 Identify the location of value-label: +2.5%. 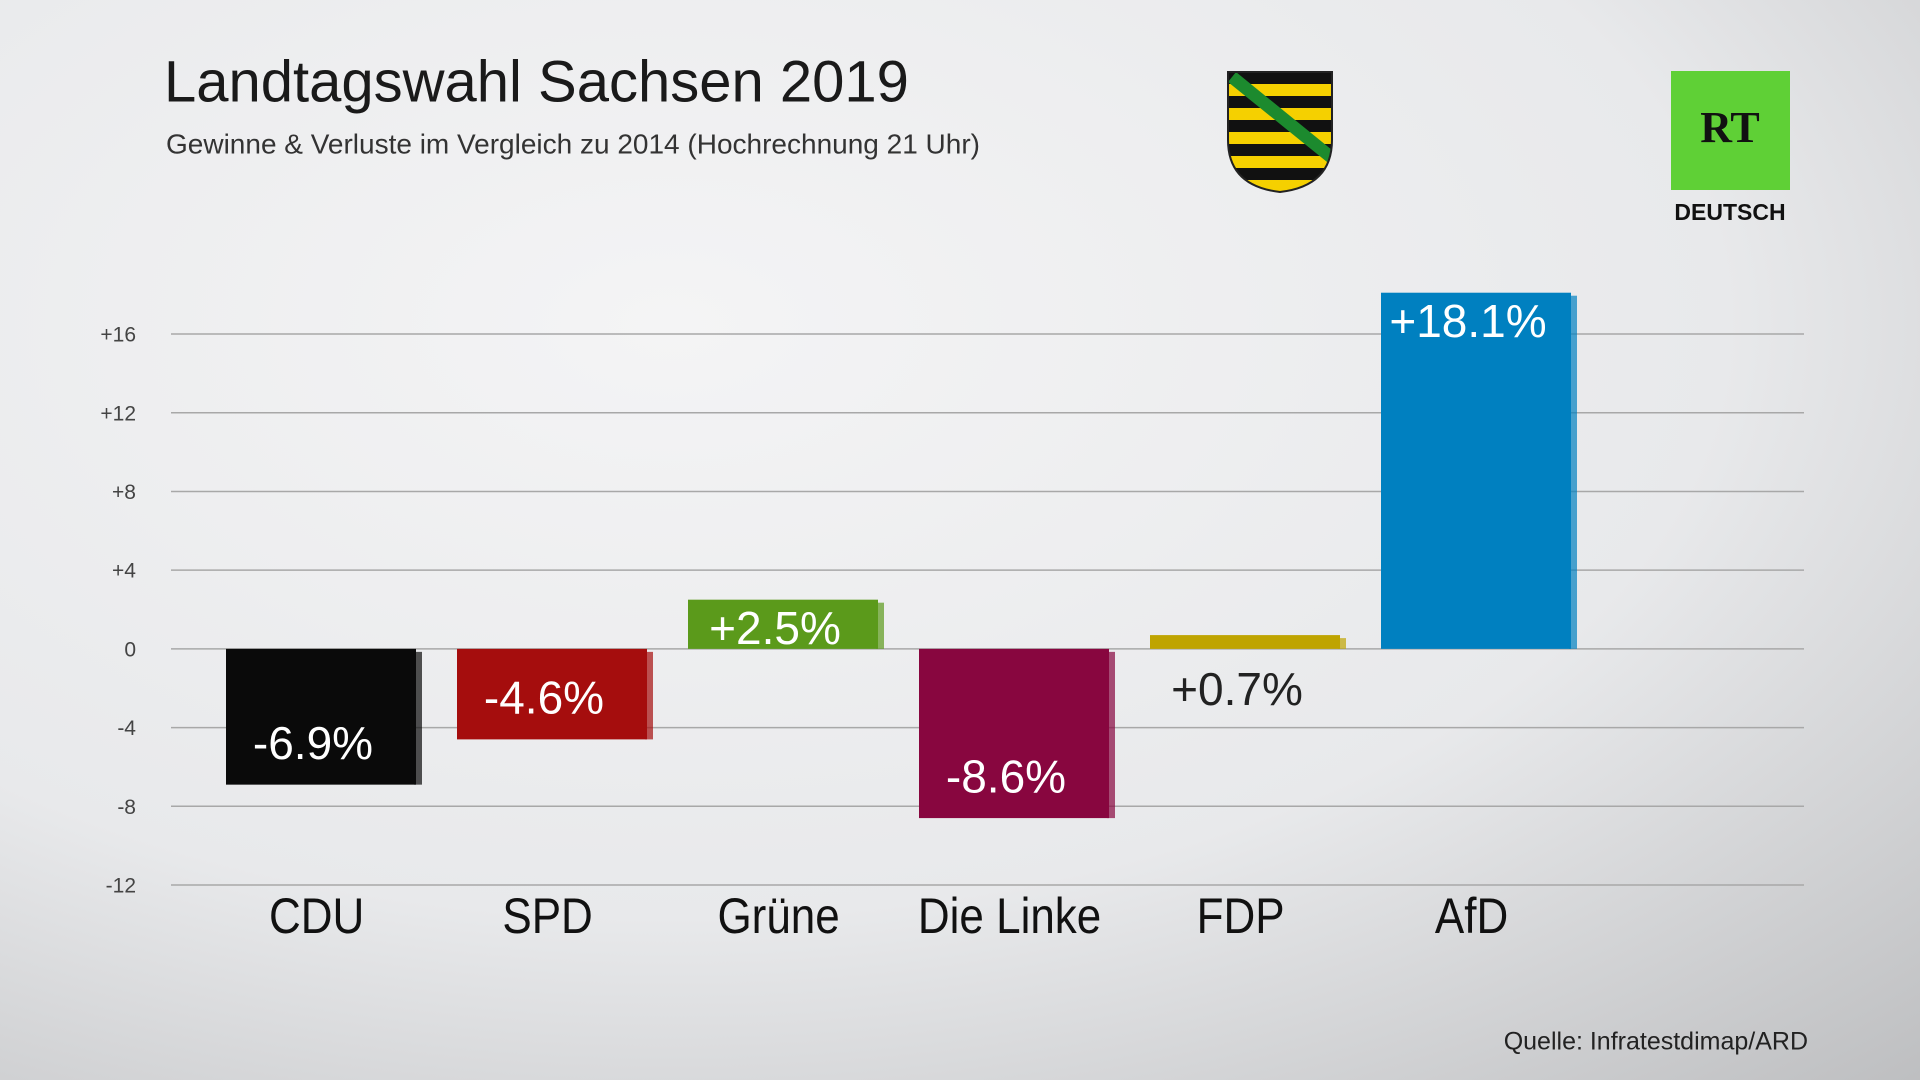
(775, 628).